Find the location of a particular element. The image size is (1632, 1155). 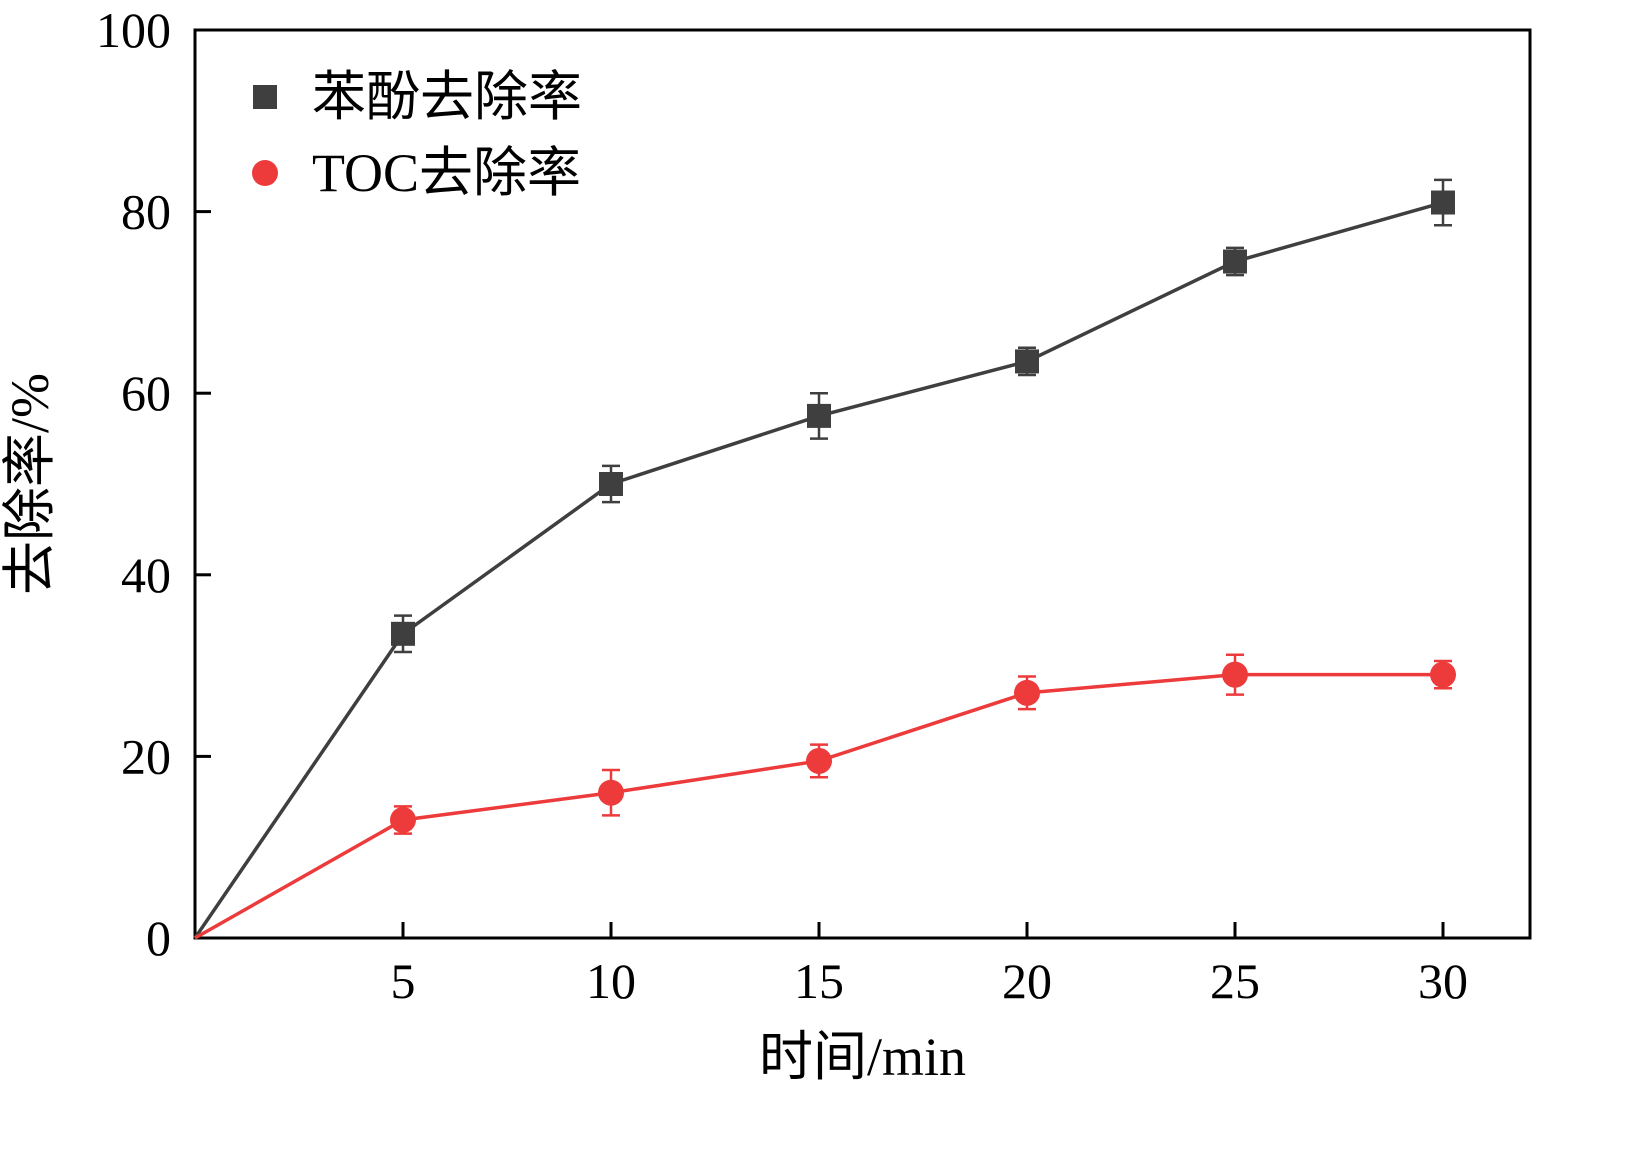

legend-label: 苯酚去除率 is located at coordinates (447, 97).